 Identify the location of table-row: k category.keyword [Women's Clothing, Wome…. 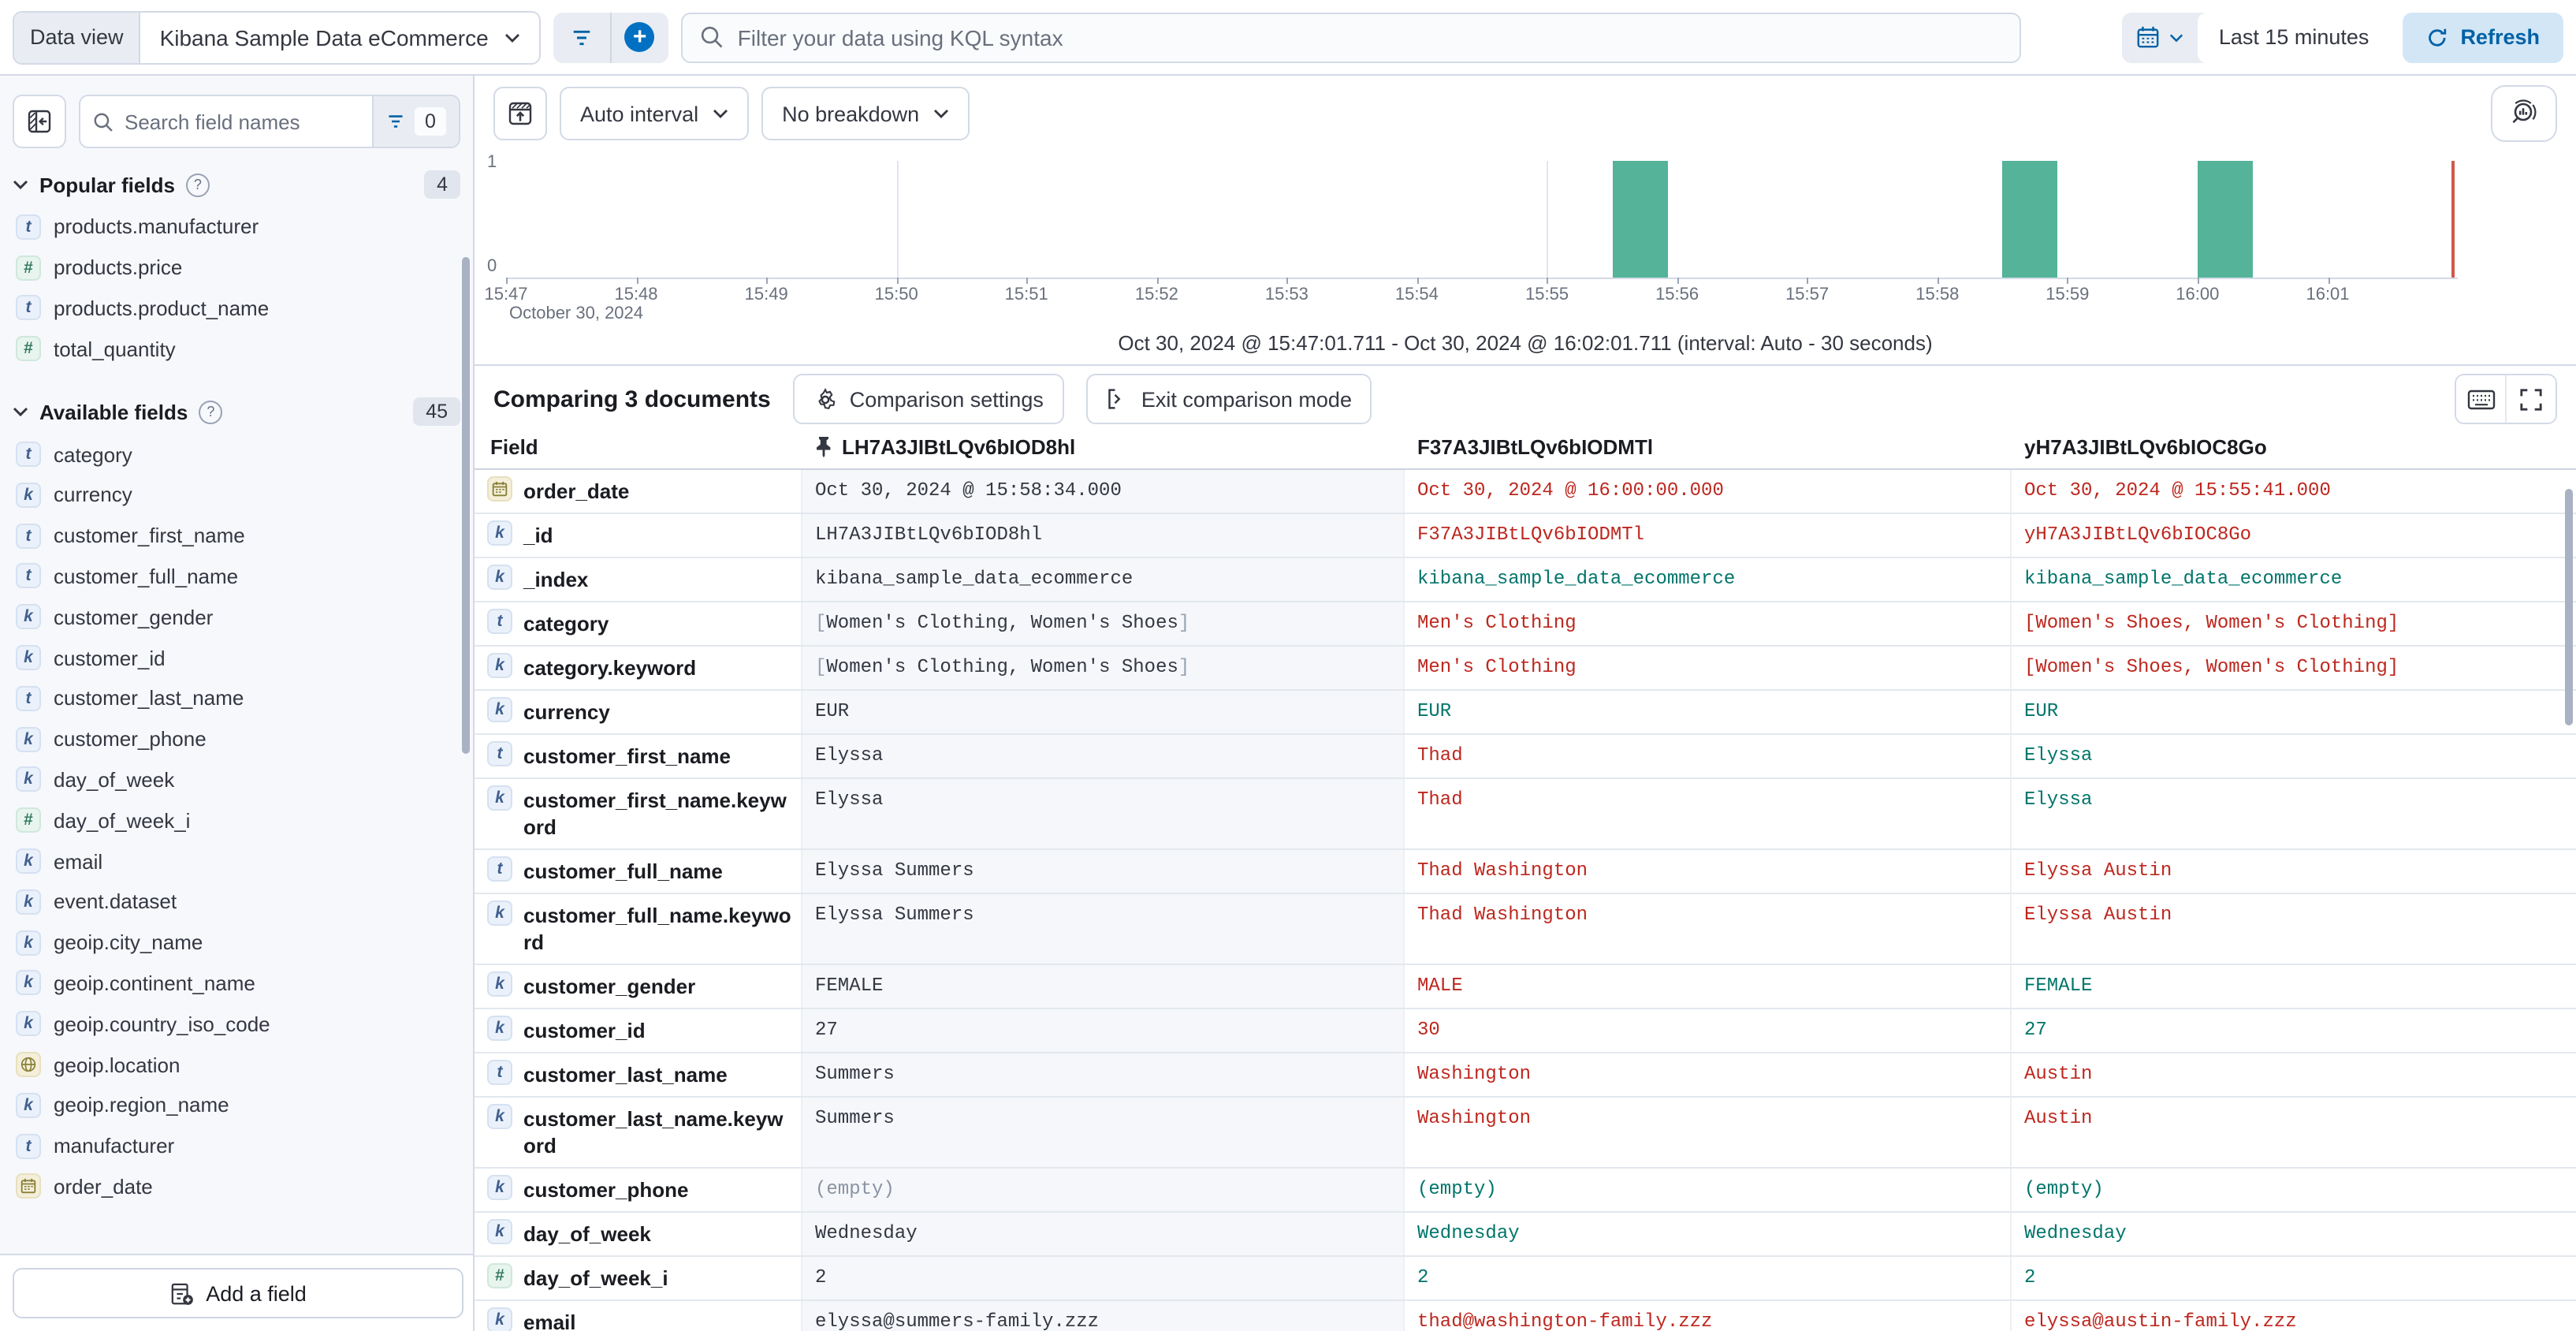
(1525, 669).